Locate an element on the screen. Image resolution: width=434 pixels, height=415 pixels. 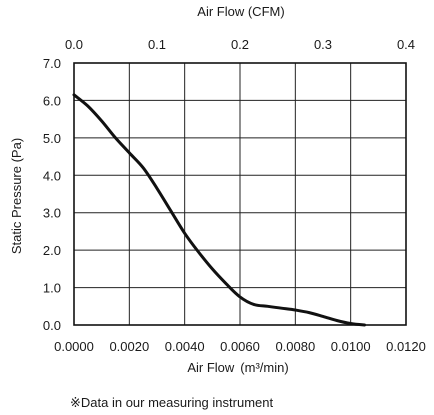
x-tick-label: 0.0020 is located at coordinates (129, 346).